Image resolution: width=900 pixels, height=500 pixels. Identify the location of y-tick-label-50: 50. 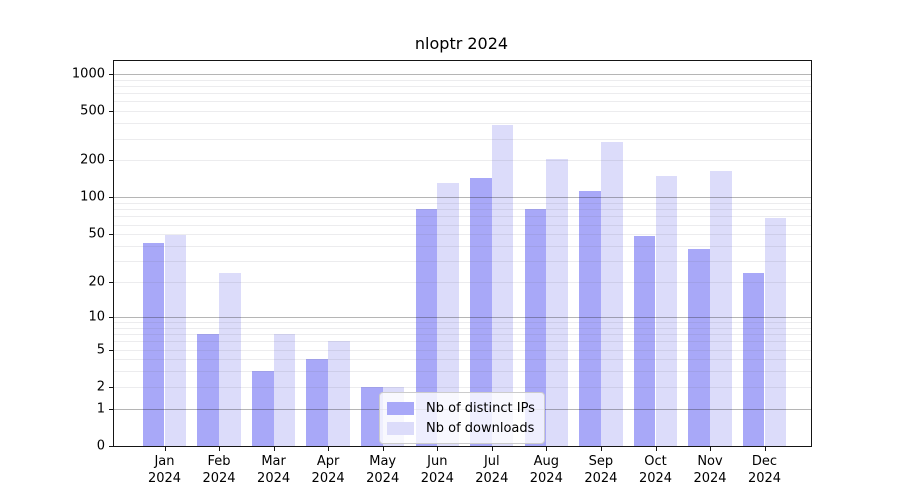
(96, 234).